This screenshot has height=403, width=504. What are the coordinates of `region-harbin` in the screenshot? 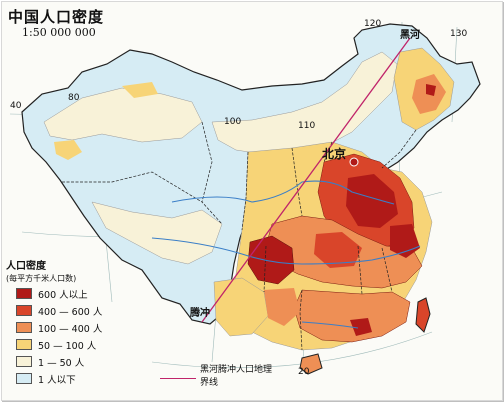 It's located at (431, 90).